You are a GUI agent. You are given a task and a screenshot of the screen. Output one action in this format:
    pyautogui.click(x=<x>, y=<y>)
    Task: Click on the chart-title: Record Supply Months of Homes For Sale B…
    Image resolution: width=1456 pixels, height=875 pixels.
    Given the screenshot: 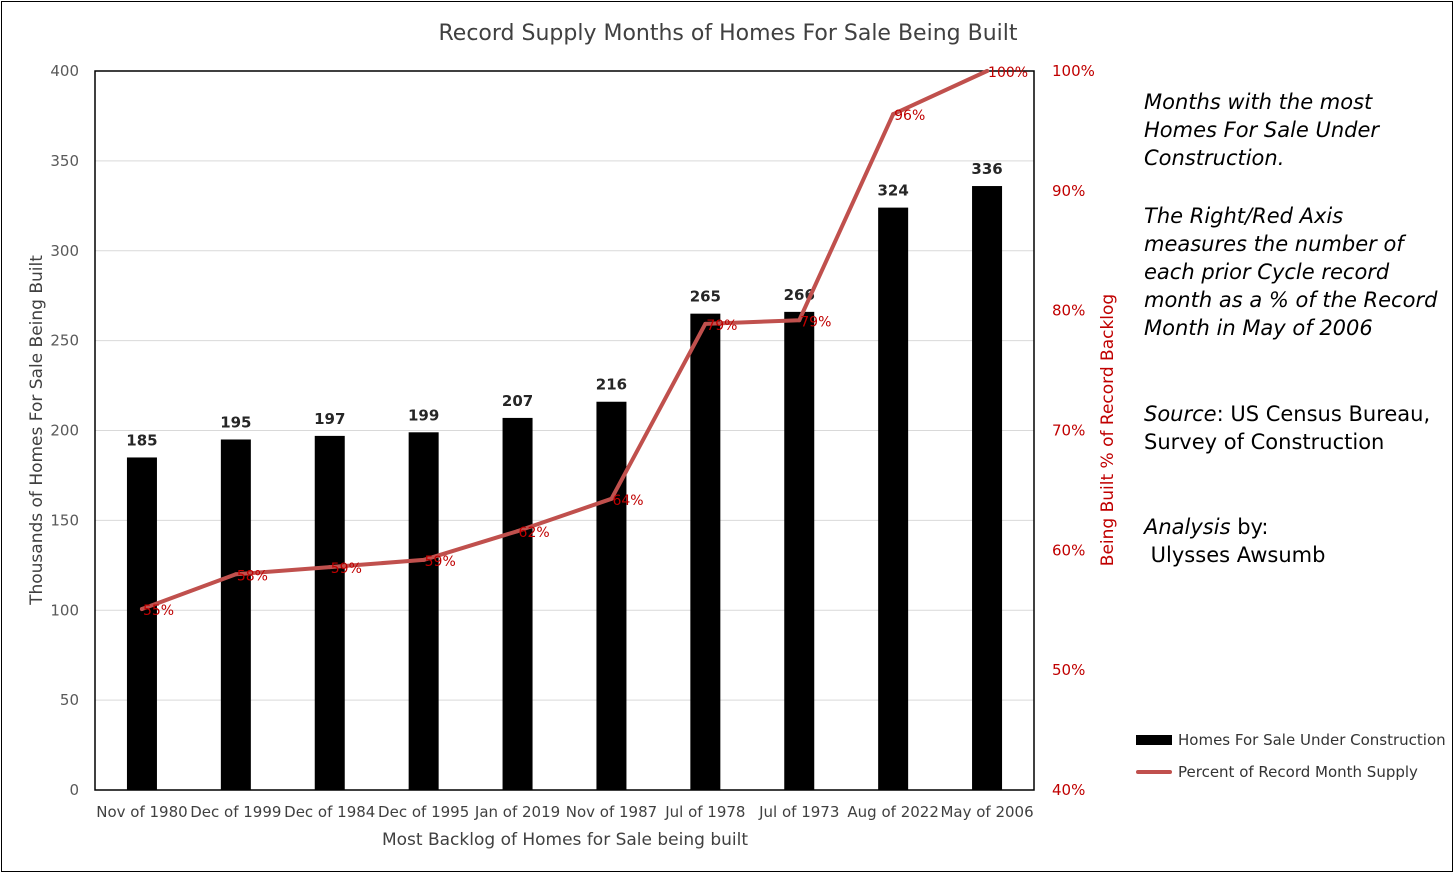 What is the action you would take?
    pyautogui.click(x=728, y=33)
    